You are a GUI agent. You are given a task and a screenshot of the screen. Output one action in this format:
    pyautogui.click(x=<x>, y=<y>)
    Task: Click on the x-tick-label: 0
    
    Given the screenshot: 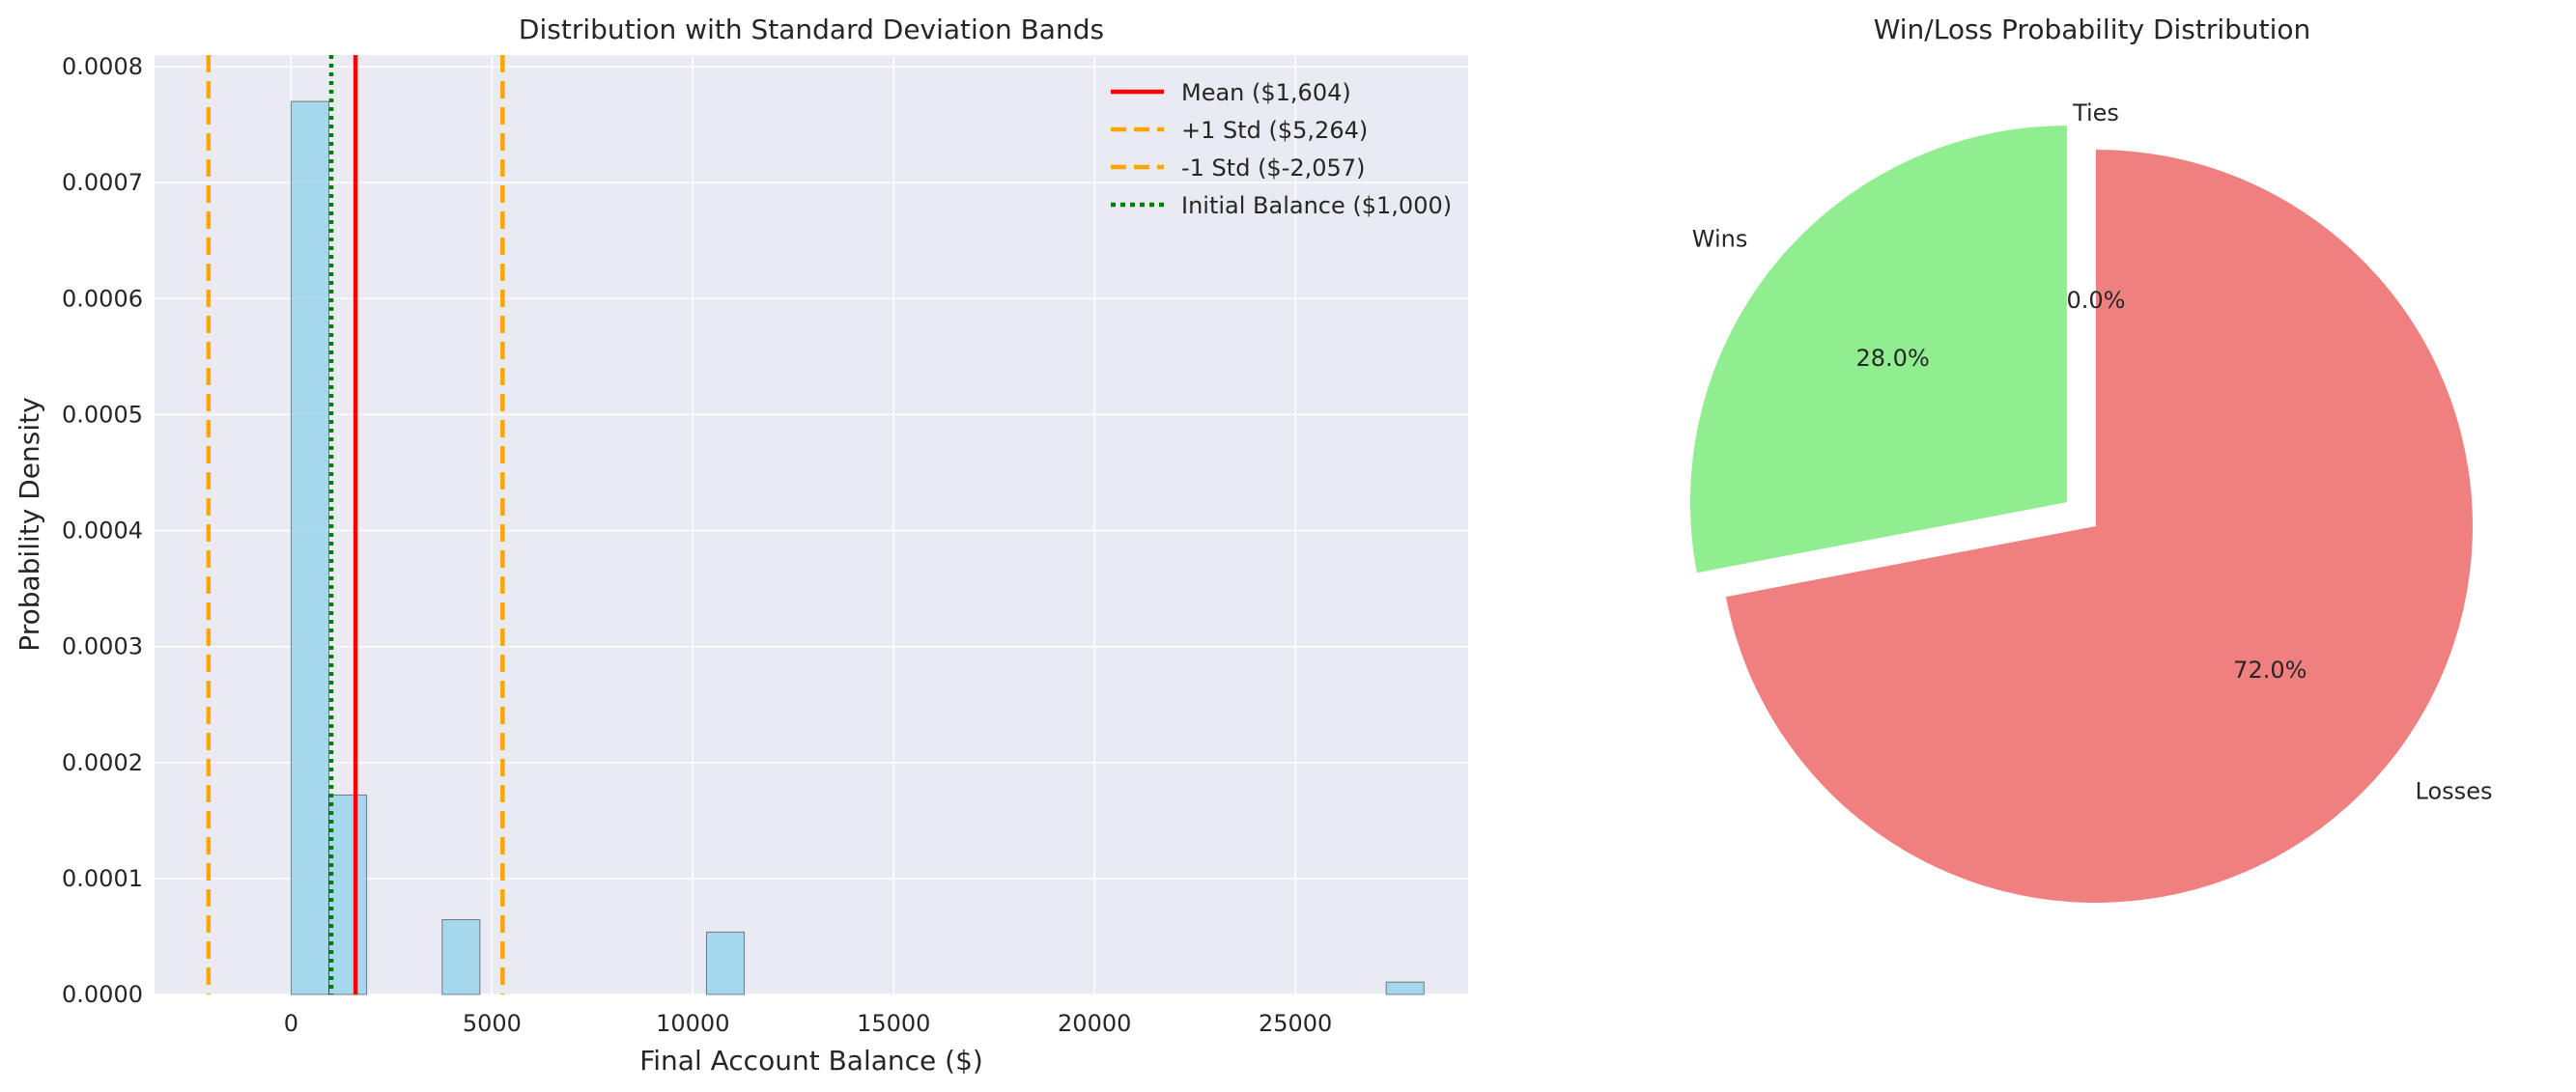 What is the action you would take?
    pyautogui.click(x=291, y=1024)
    